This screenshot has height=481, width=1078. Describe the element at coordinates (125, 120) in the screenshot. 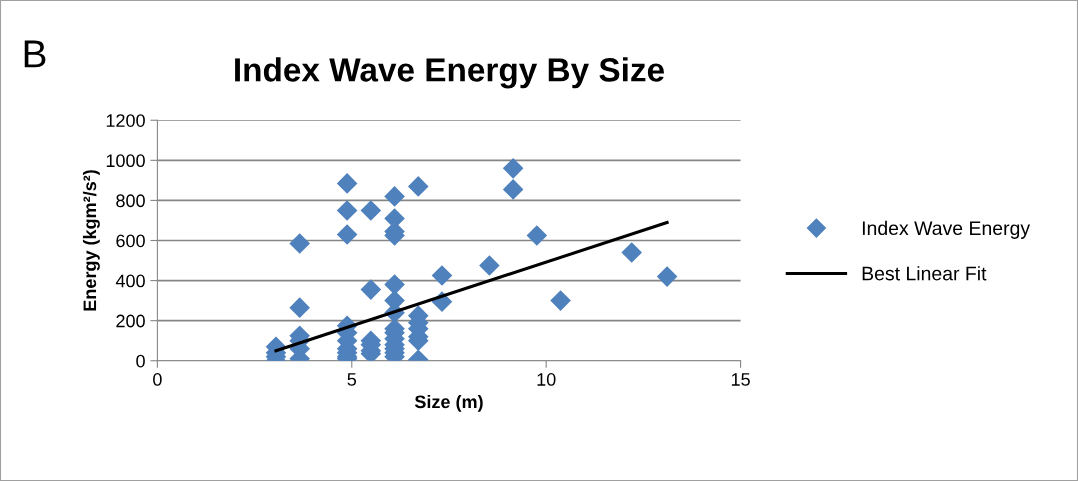

I see `y-tick-label: 1200` at that location.